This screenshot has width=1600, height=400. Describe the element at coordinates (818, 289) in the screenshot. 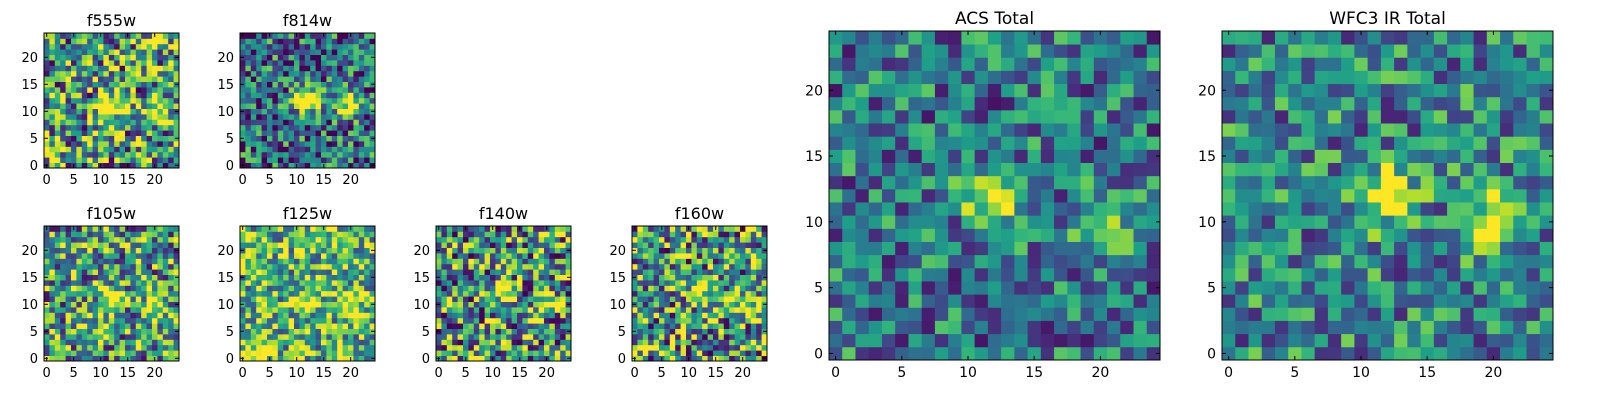

I see `y-tick-label: 5` at that location.